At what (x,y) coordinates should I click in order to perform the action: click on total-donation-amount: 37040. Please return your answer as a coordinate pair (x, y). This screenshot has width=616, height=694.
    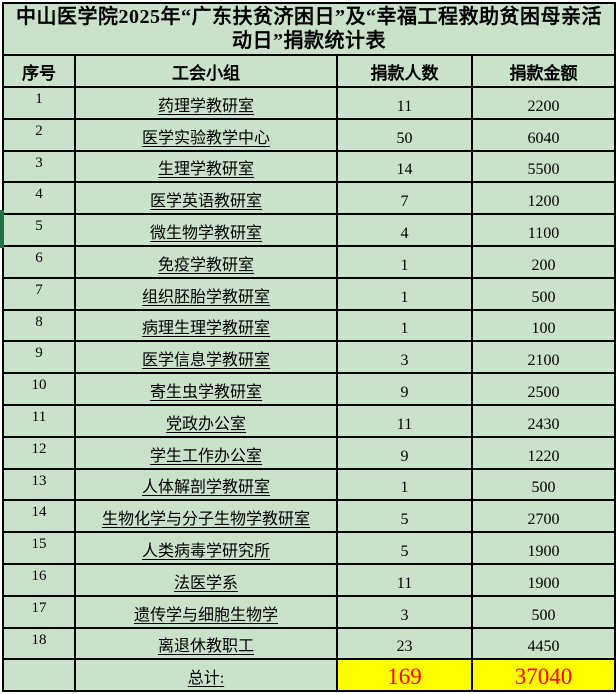
    Looking at the image, I should click on (543, 675).